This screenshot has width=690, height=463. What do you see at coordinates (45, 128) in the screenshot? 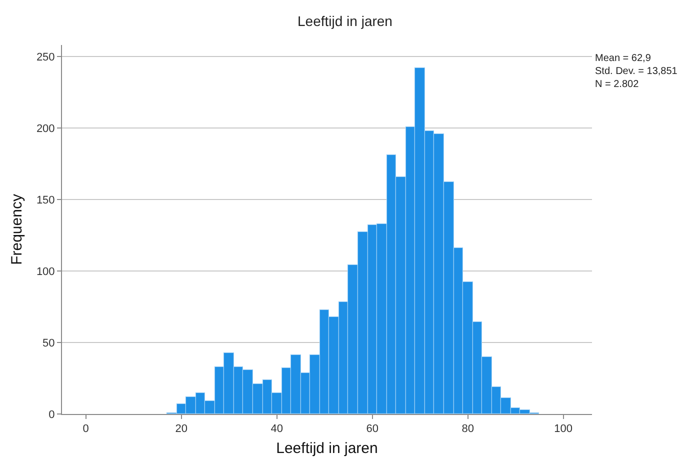
I see `y-tick-label: 200` at bounding box center [45, 128].